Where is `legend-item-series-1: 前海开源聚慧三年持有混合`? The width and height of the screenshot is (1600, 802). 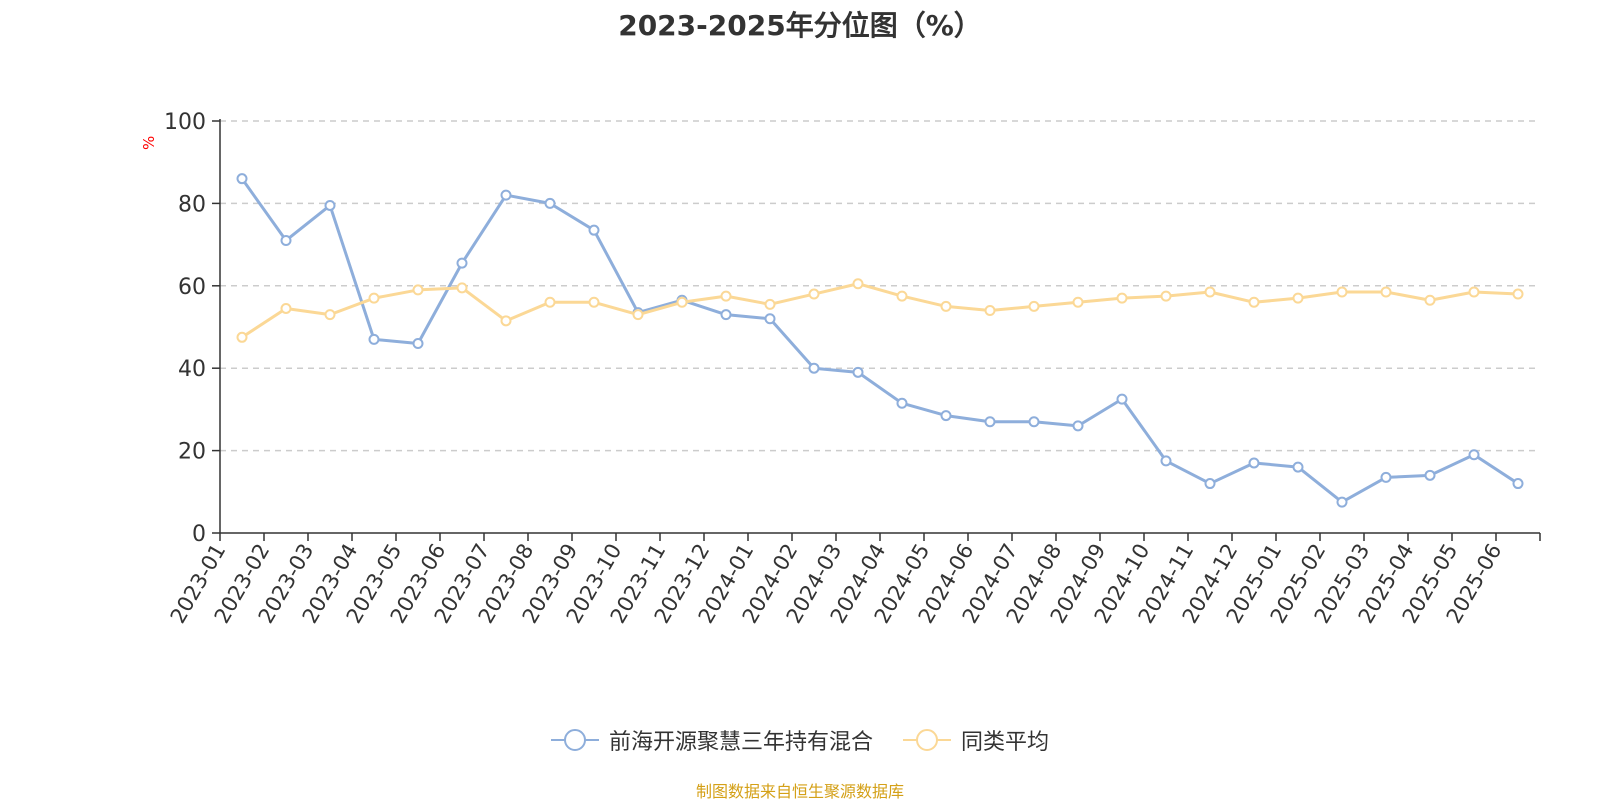
legend-item-series-1: 前海开源聚慧三年持有混合 is located at coordinates (711, 740).